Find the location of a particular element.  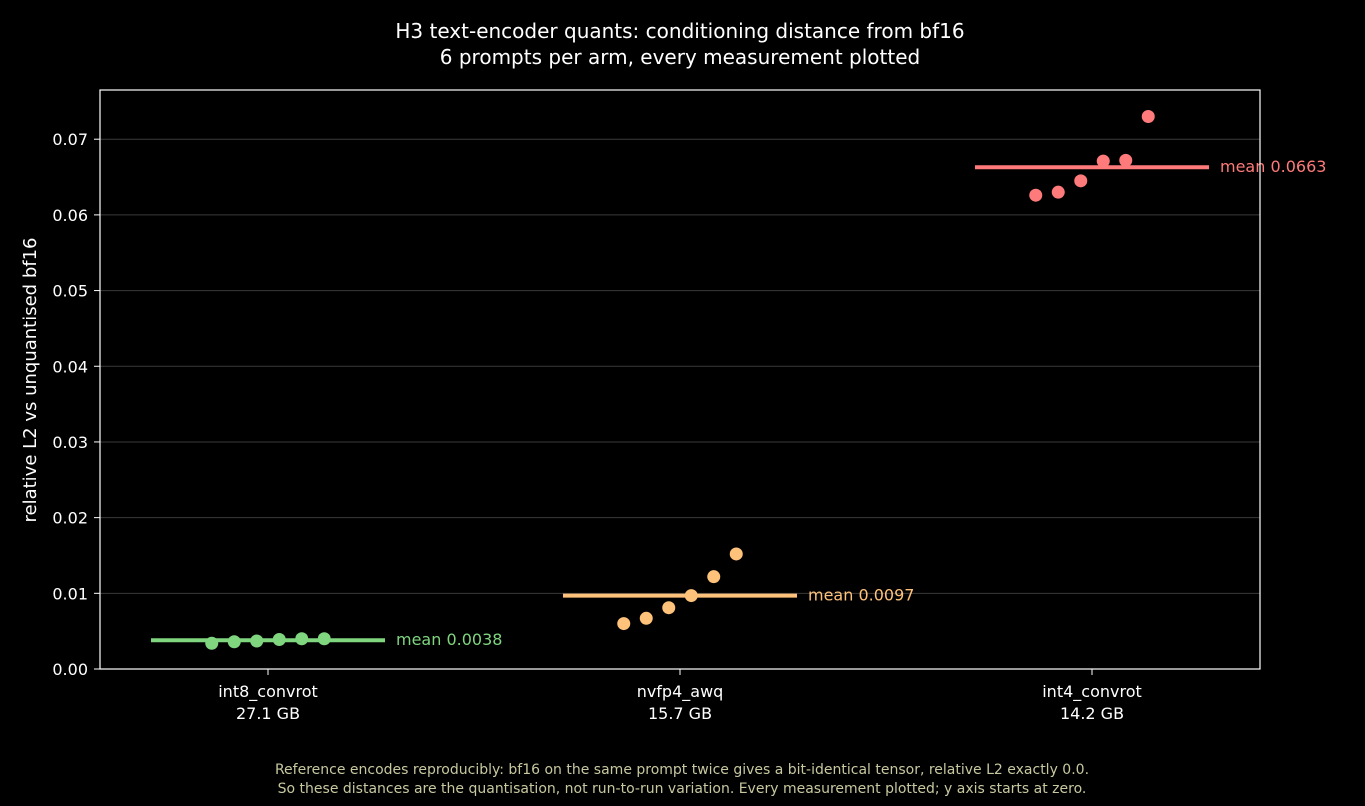

mean-label: mean 0.0097 is located at coordinates (861, 595).